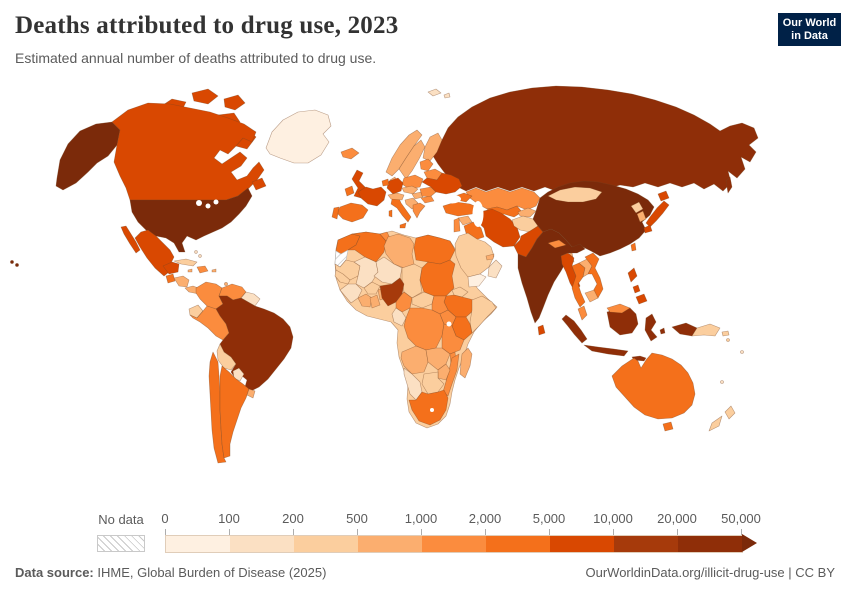 The width and height of the screenshot is (850, 600). Describe the element at coordinates (442, 183) in the screenshot. I see `country-ukraine` at that location.